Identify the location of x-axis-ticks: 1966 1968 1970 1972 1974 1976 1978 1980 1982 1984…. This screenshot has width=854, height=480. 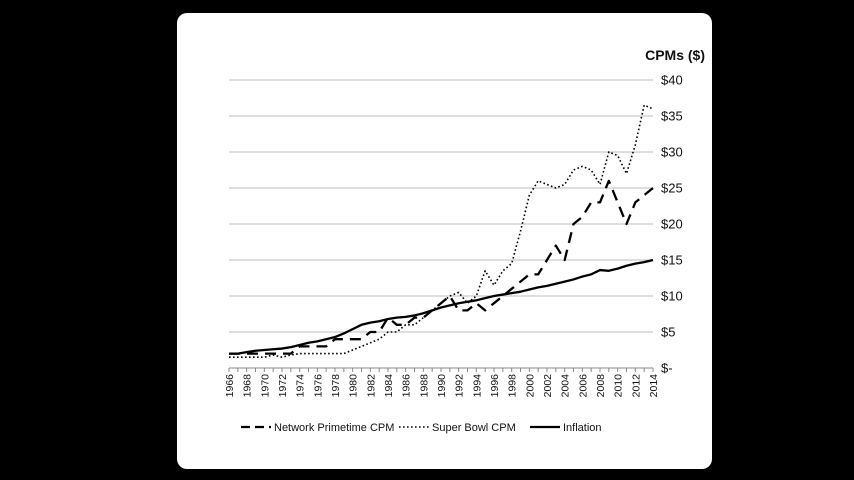
(442, 382).